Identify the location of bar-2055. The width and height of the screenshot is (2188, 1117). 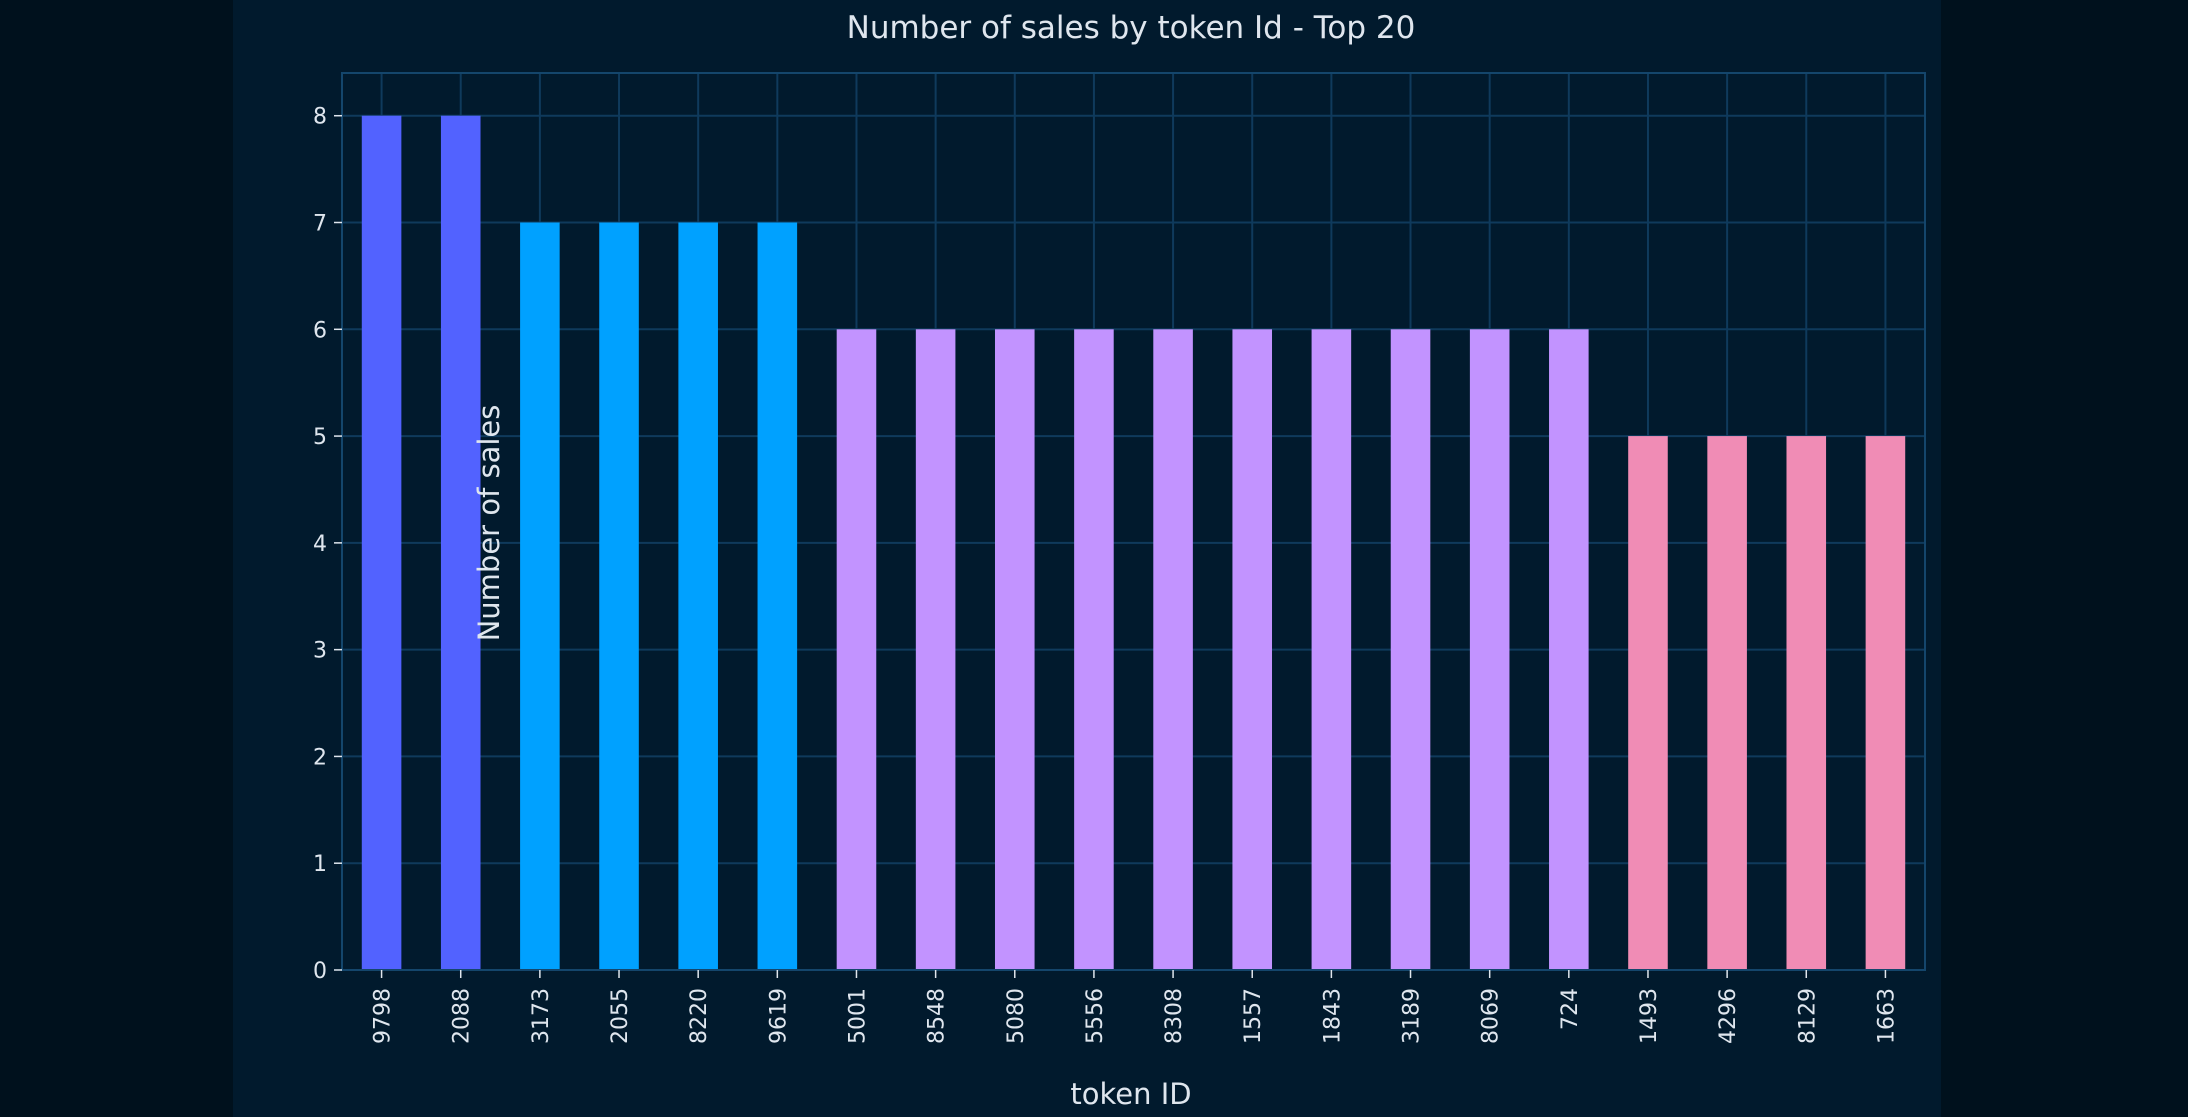
(619, 596).